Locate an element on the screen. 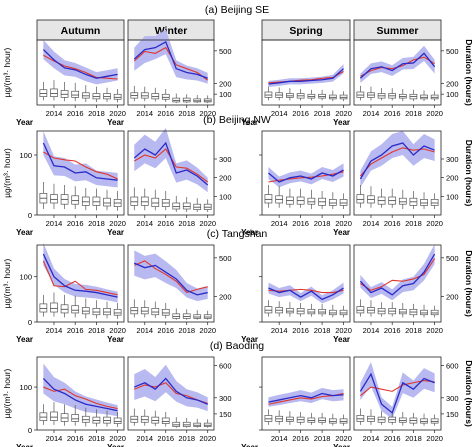 The width and height of the screenshot is (474, 447). left-axis-label: µg/(m³· hour) is located at coordinates (7, 173).